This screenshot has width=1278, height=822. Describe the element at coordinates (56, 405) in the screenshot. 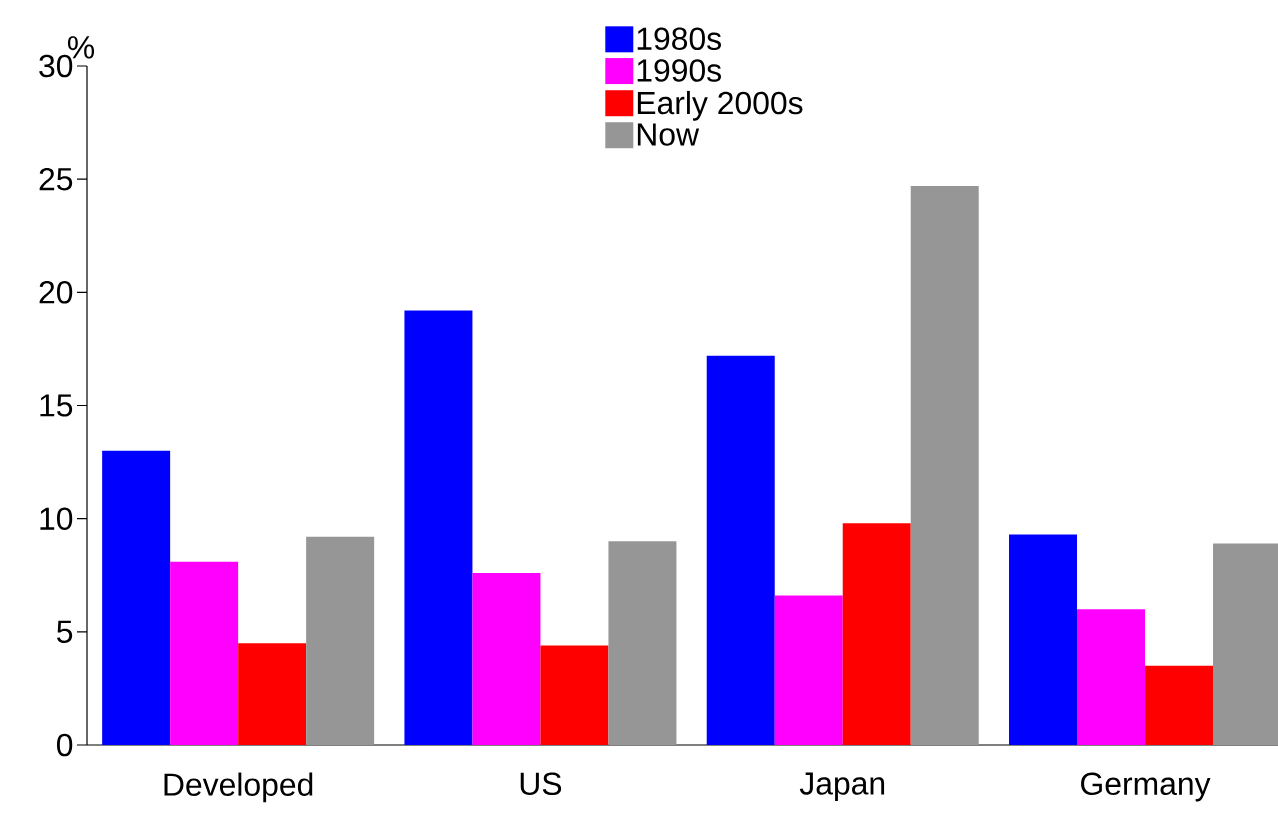

I see `y-tick-label: 15` at that location.